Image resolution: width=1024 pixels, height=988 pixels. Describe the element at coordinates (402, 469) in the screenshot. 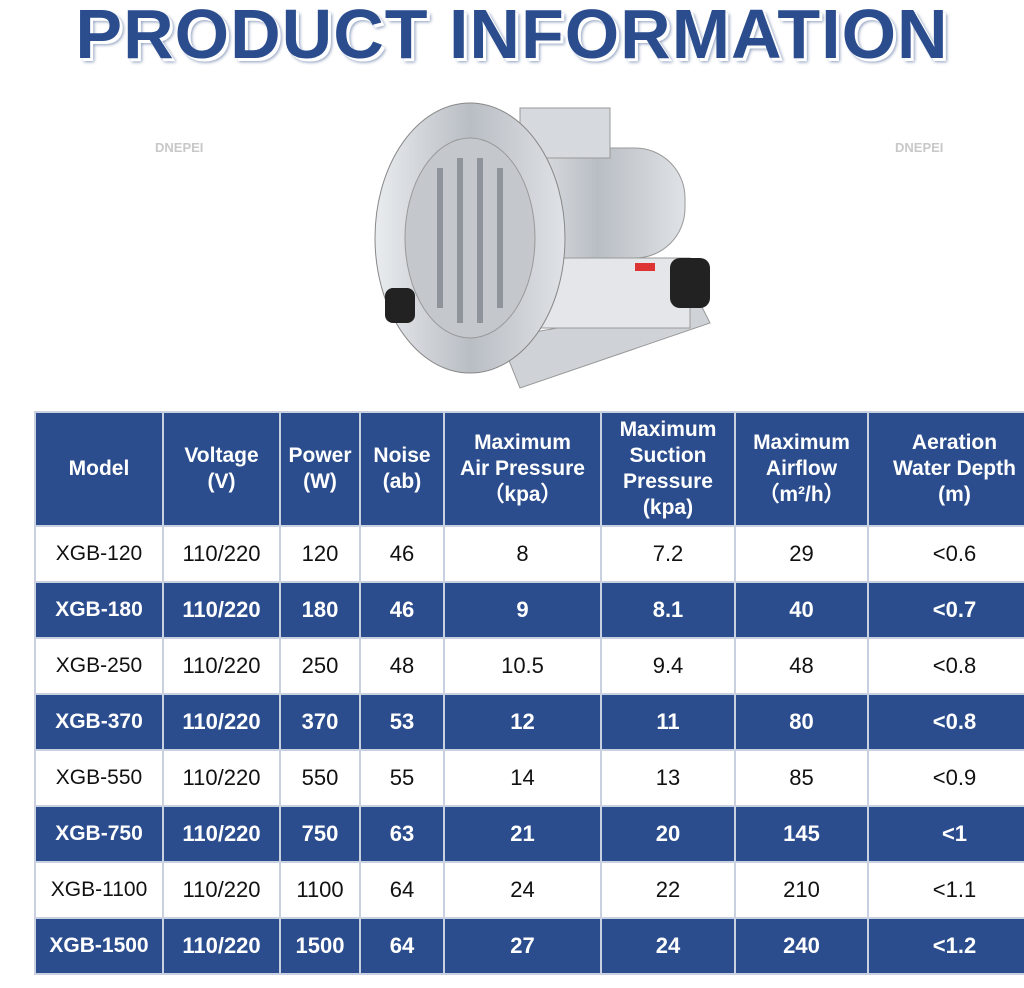

I see `column-header: Noise (ab)` at that location.